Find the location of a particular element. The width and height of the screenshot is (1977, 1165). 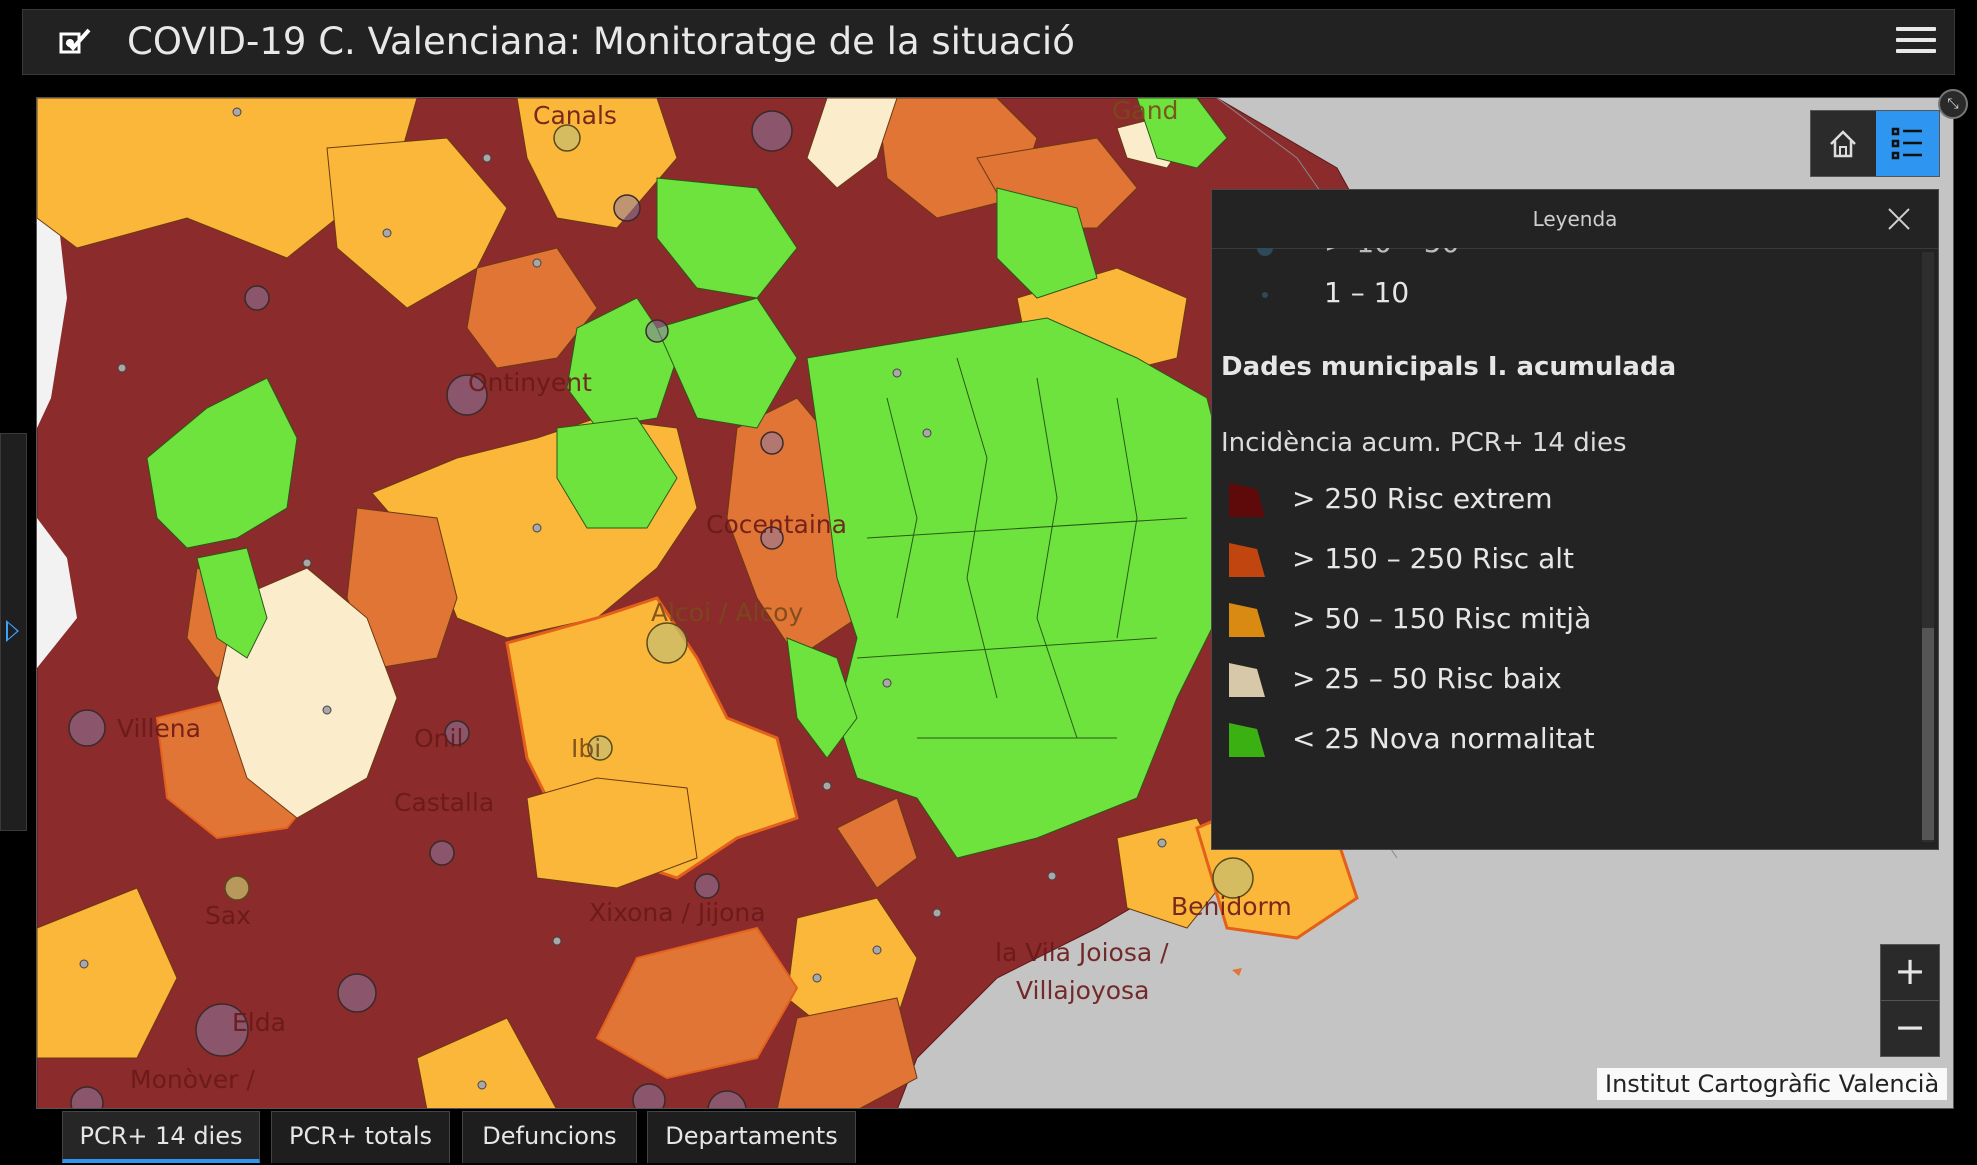

legend-button is located at coordinates (1907, 143).